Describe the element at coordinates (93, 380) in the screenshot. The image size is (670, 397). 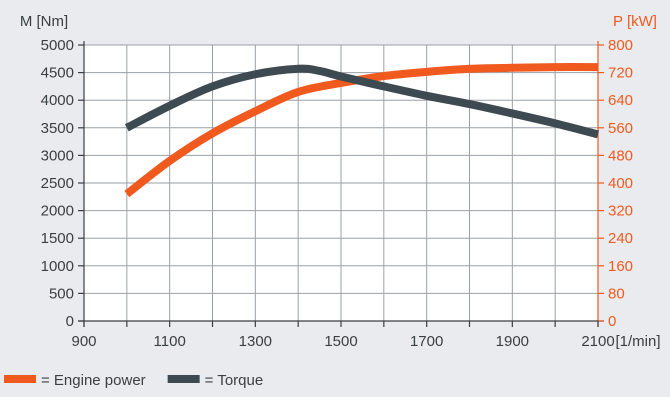
I see `legend-label-engine-power: = Engine power` at that location.